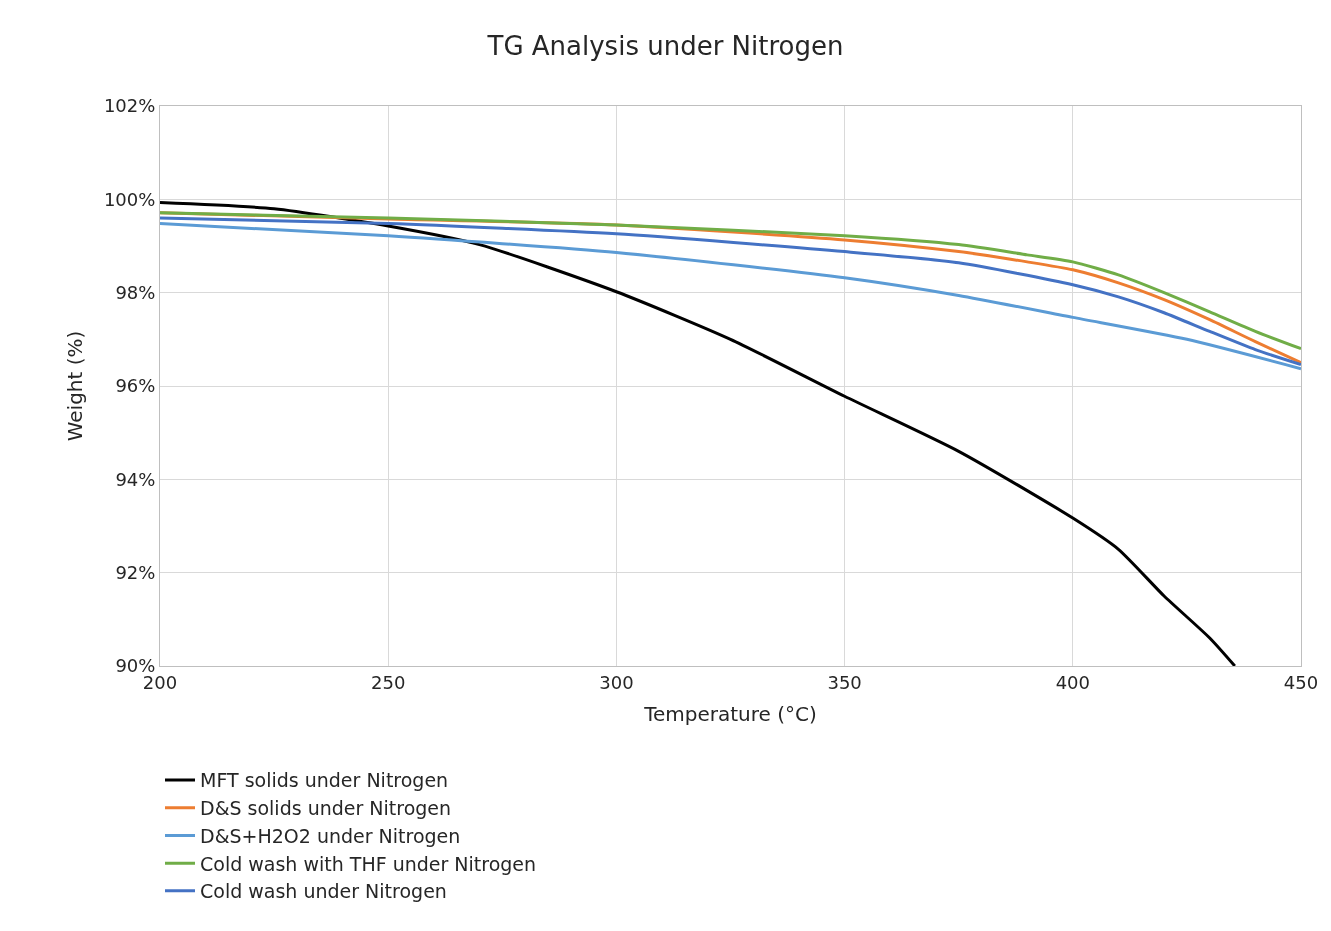 The image size is (1331, 931). What do you see at coordinates (388, 682) in the screenshot?
I see `x-tick-label: 250` at bounding box center [388, 682].